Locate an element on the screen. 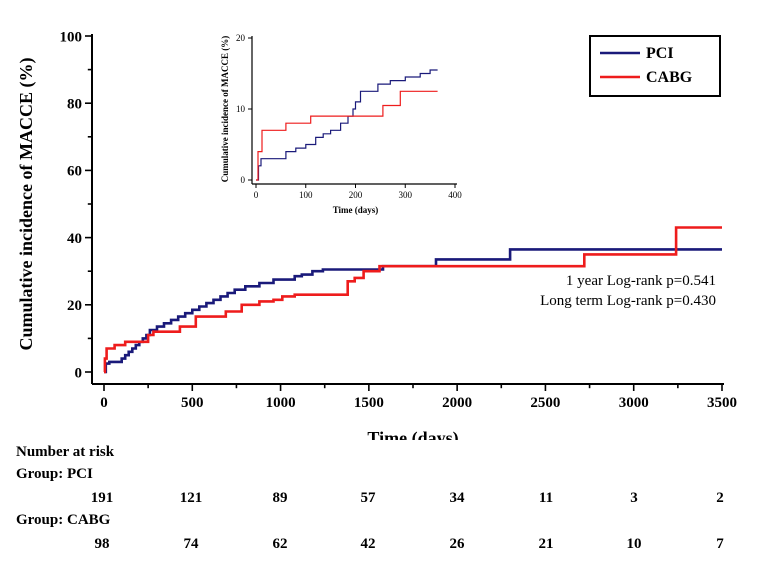 The width and height of the screenshot is (765, 576). main-y-tick-label: 100 is located at coordinates (71, 37).